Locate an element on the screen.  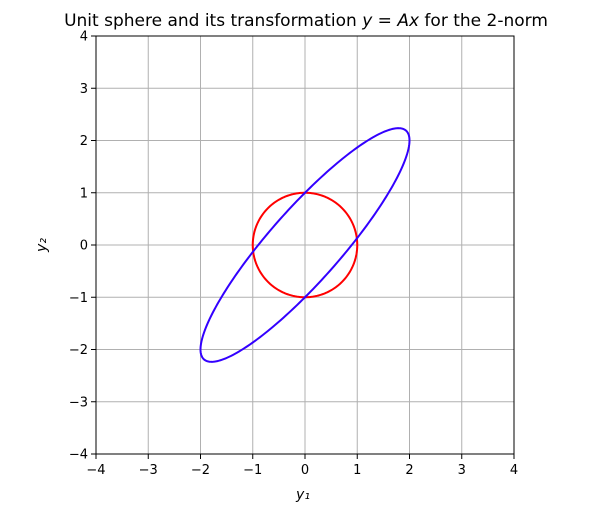
y-tick-labels: −4 −3 −2 −1 0 1 2 3 4 is located at coordinates (78, 246).